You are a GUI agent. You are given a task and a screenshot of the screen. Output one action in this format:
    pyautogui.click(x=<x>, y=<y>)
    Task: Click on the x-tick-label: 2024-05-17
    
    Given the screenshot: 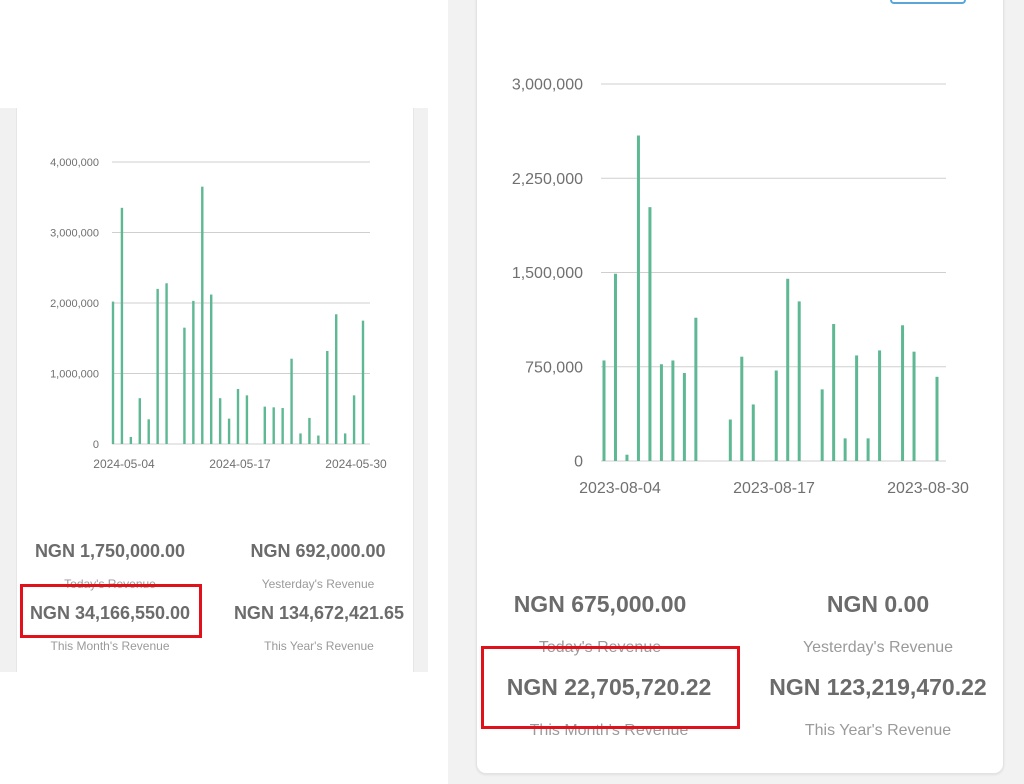 What is the action you would take?
    pyautogui.click(x=240, y=464)
    